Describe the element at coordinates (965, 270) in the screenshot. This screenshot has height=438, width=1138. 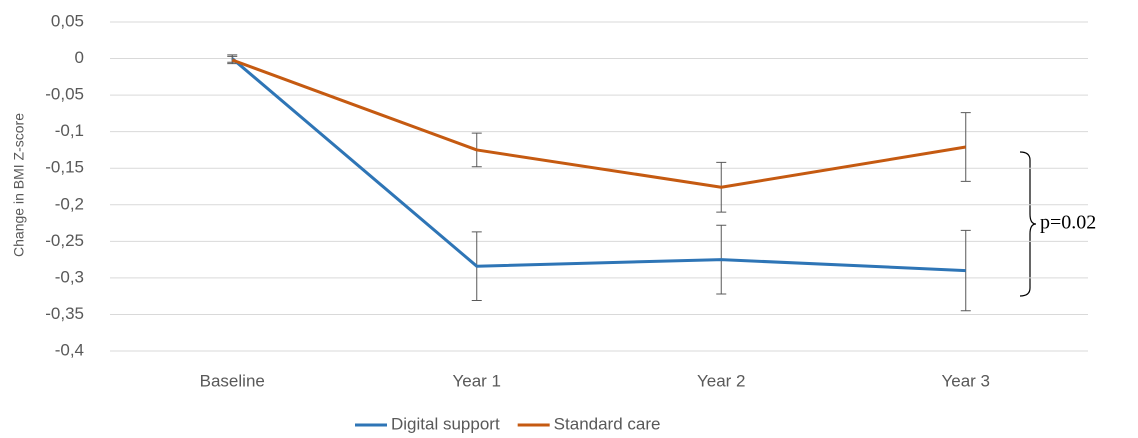
I see `error-bar` at that location.